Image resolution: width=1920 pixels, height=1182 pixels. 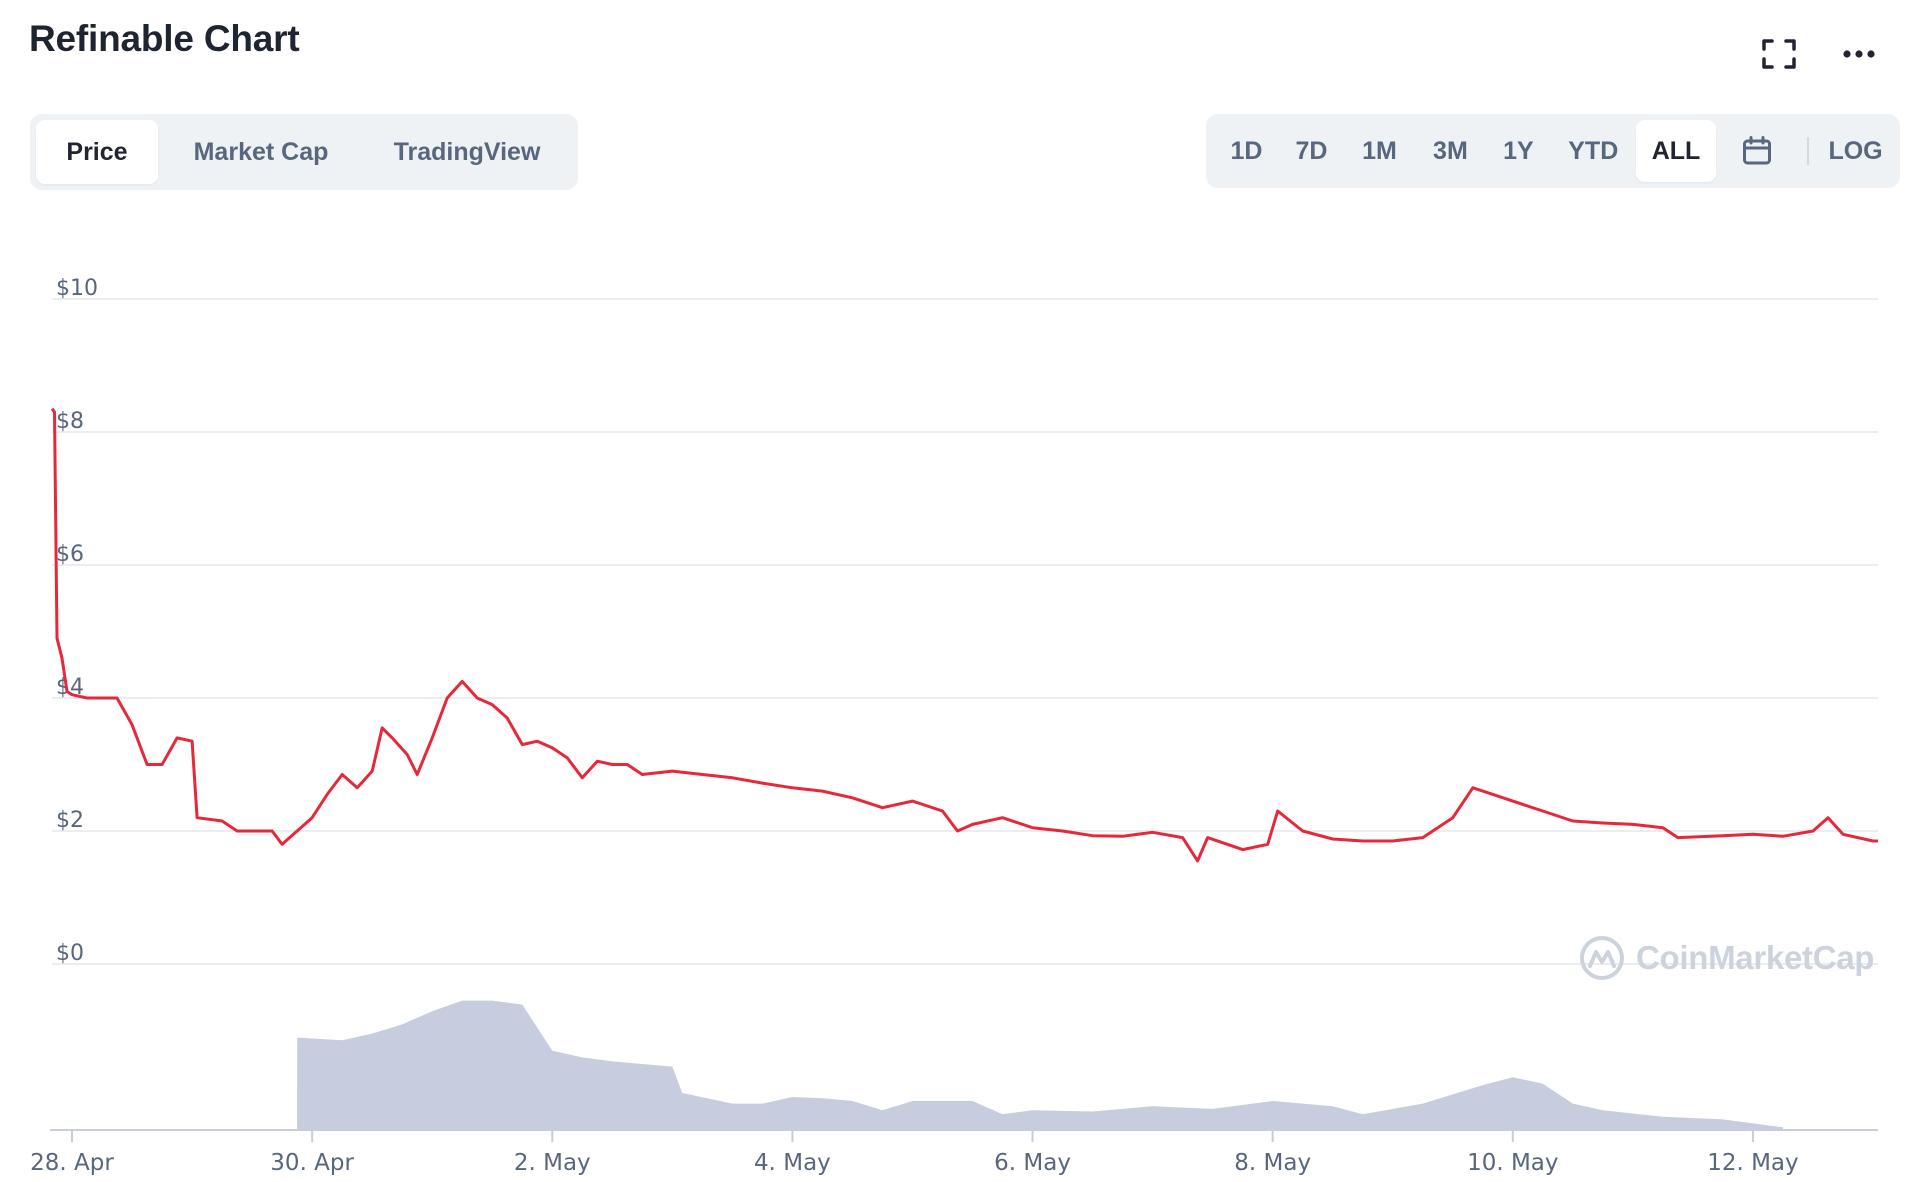 What do you see at coordinates (1859, 54) in the screenshot?
I see `more-dots-icon` at bounding box center [1859, 54].